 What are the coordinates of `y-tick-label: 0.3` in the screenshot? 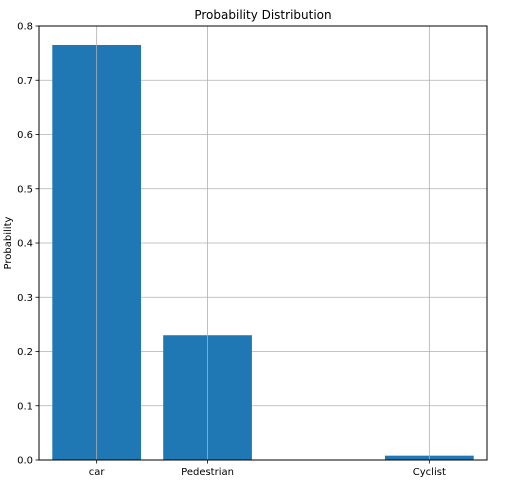 It's located at (25, 298).